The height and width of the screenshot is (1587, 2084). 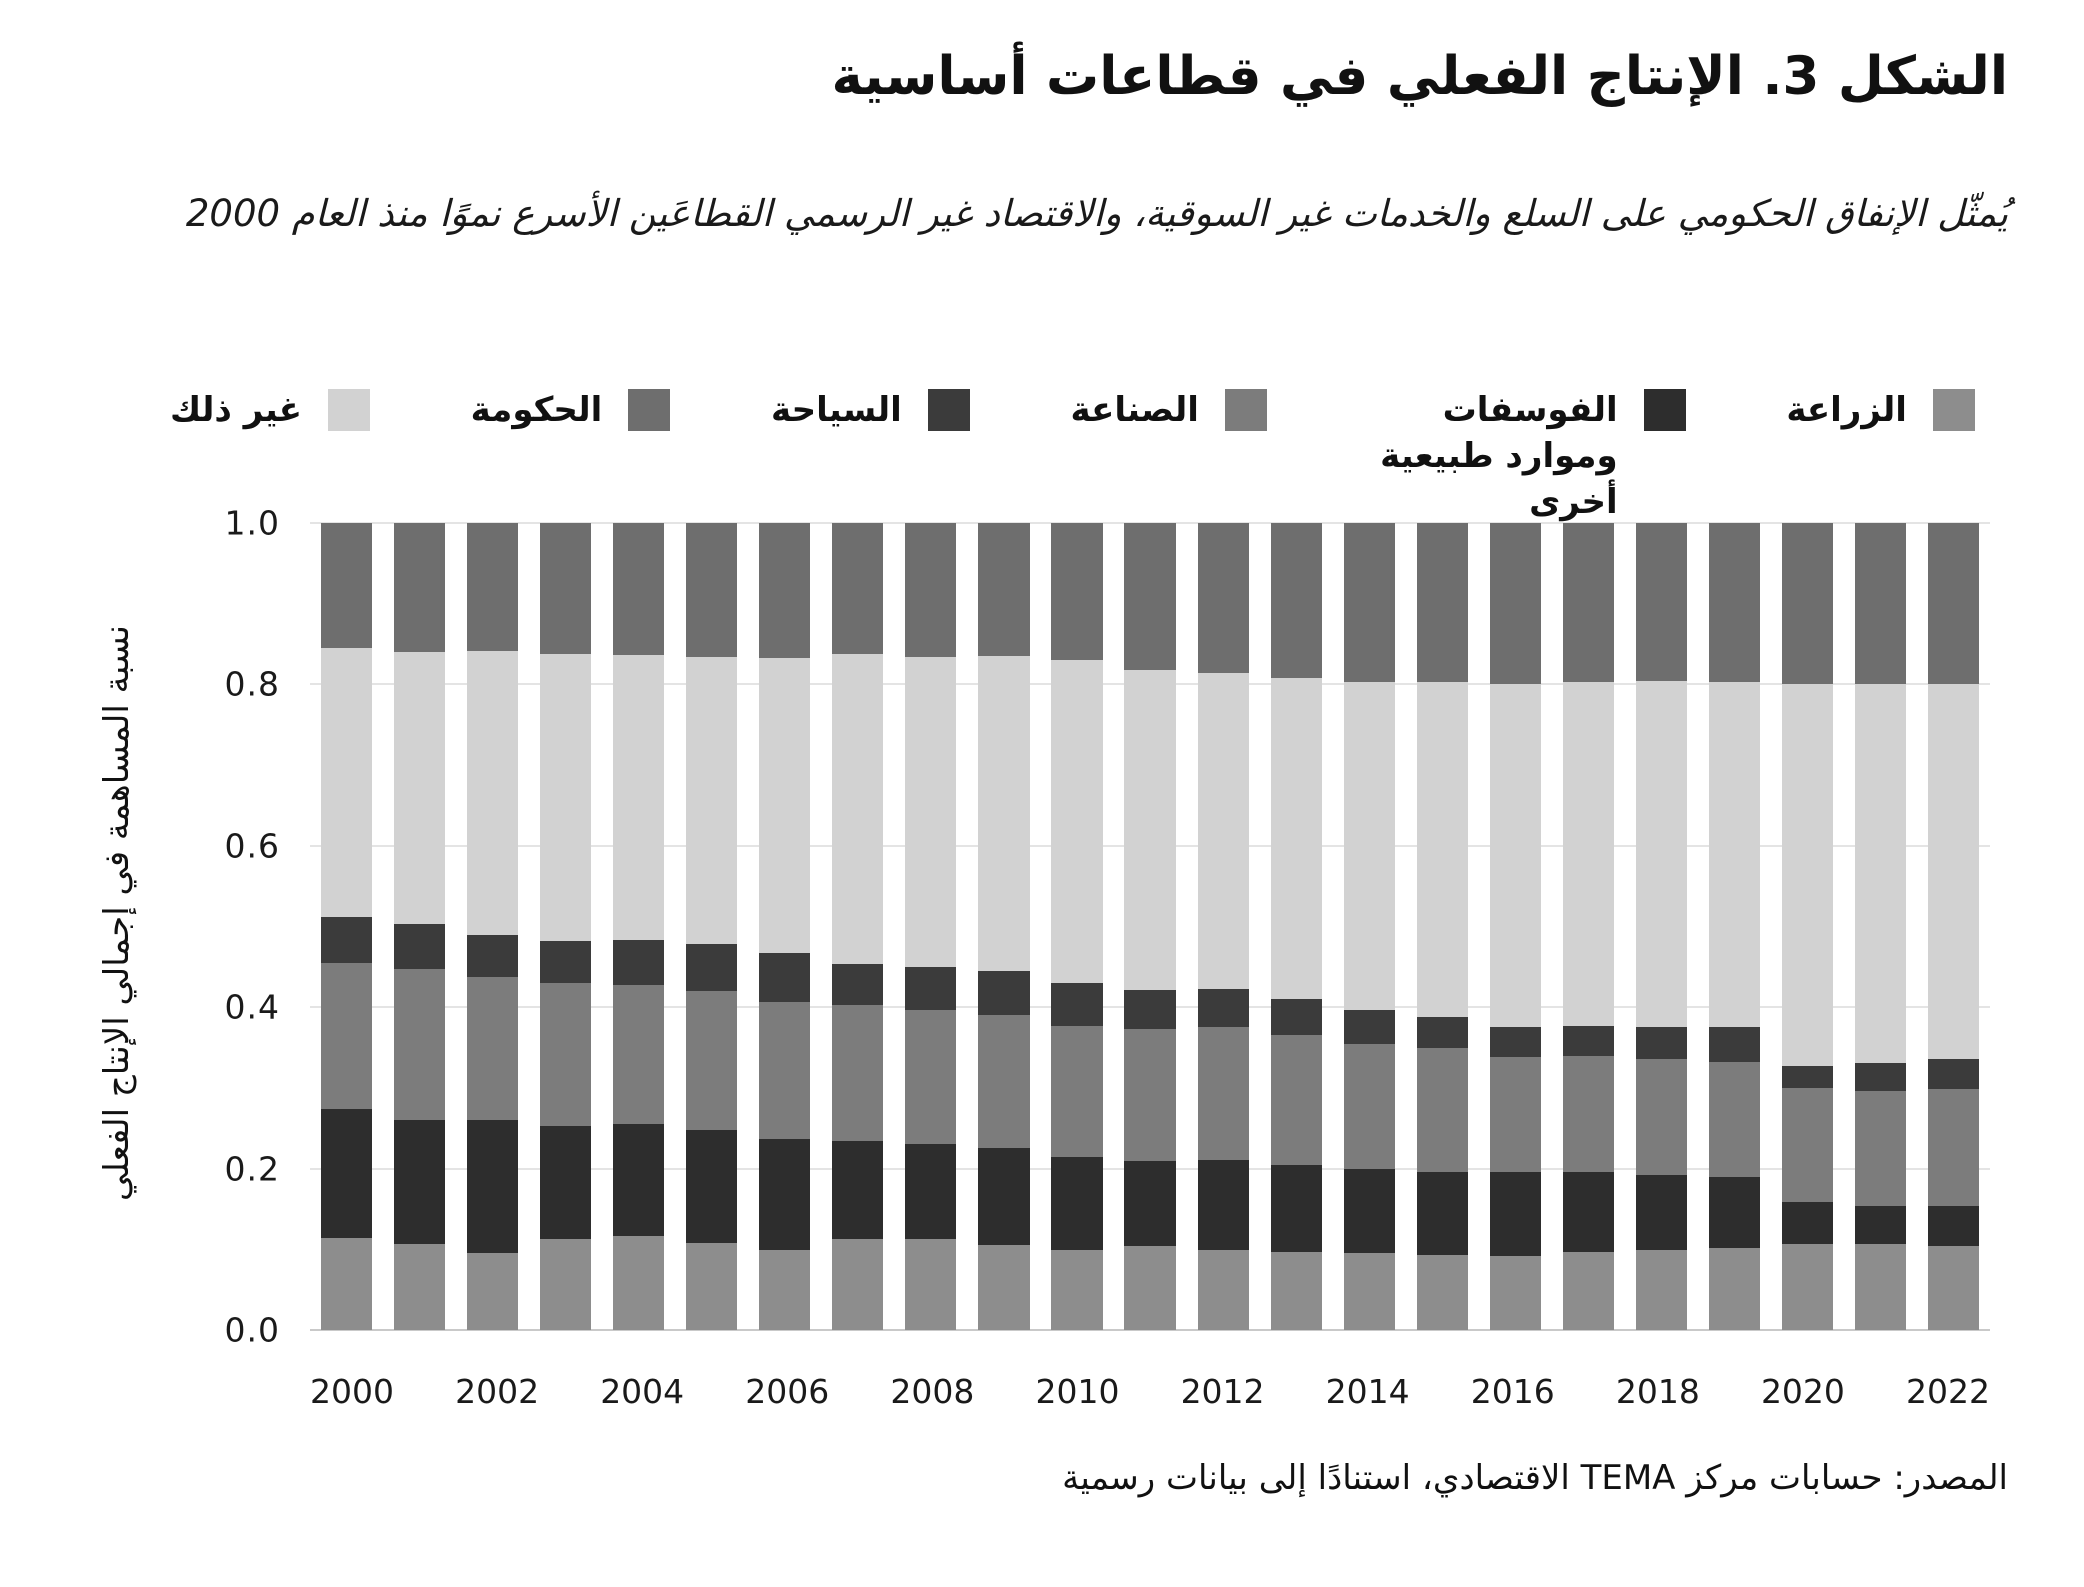 I want to click on x-tick-empty-2021, so click(x=1875, y=1391).